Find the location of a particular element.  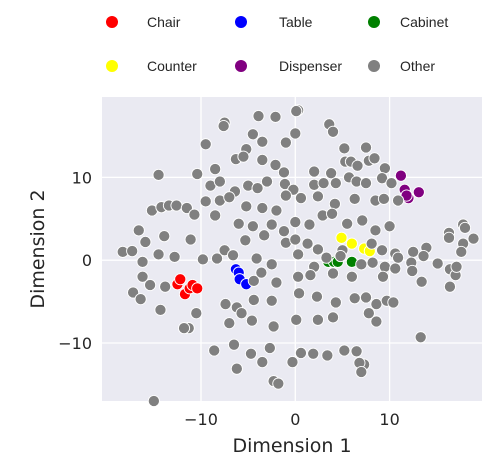

y-tick-label-1: 0 is located at coordinates (87, 260).